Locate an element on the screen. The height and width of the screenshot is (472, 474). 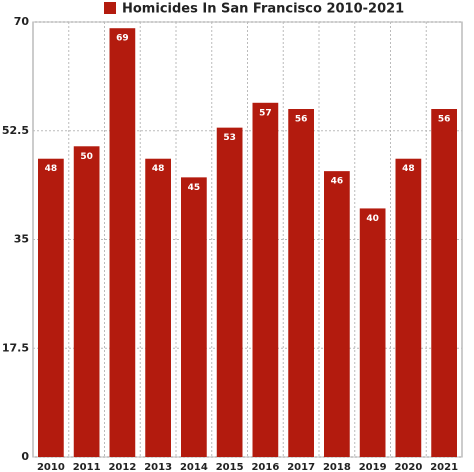
data-label: 46 is located at coordinates (337, 182).